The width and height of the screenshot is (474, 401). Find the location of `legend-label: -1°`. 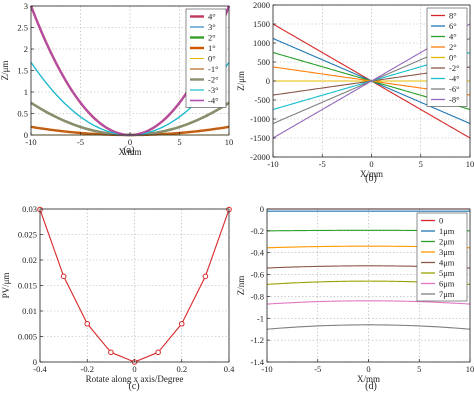

legend-label: -1° is located at coordinates (213, 69).